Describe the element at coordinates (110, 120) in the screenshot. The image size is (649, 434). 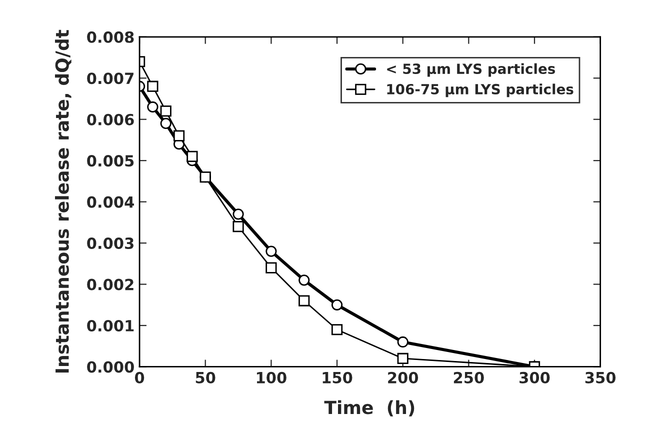
I see `y-tick-label: 0.006` at that location.